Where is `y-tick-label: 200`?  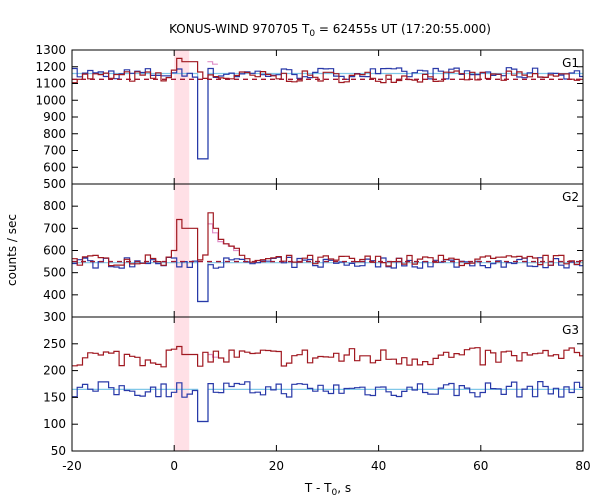
y-tick-label: 200 is located at coordinates (54, 371).